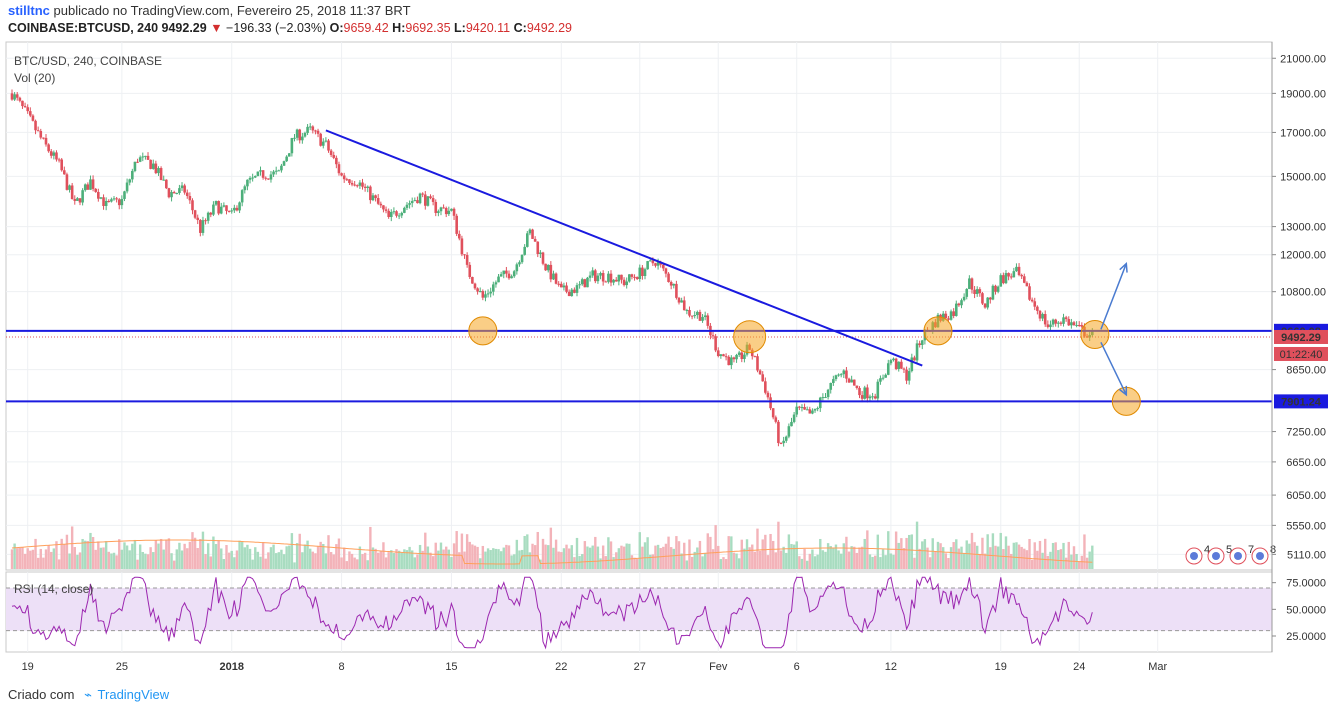 The height and width of the screenshot is (713, 1337). Describe the element at coordinates (451, 667) in the screenshot. I see `x-tick-label: 15` at that location.